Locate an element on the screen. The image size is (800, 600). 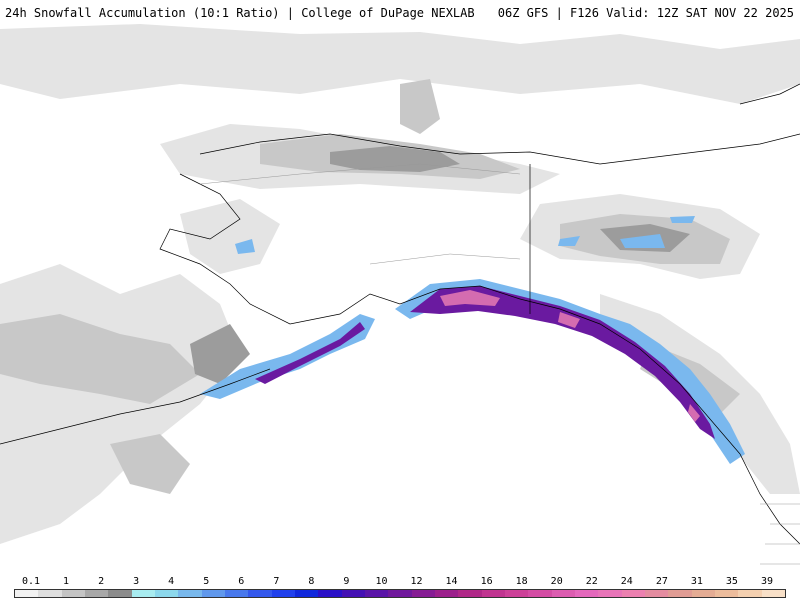
legend-label: 31 is located at coordinates (696, 581).